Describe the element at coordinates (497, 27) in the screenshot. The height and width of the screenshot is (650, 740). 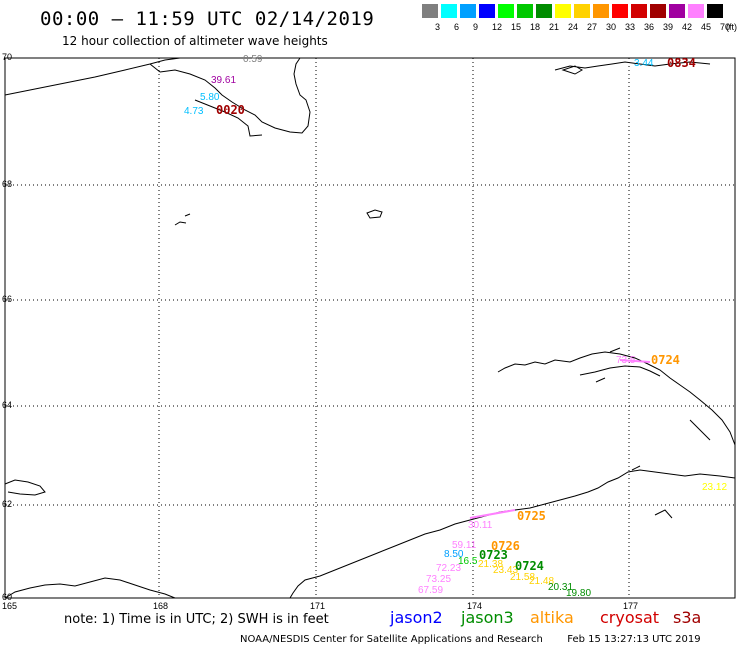
I see `color-scale-label: 12` at that location.